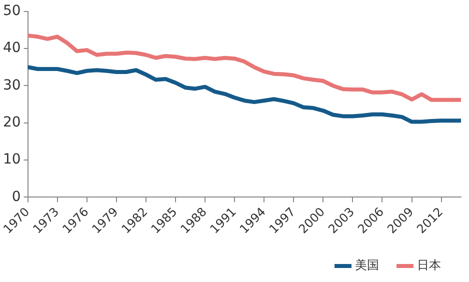  I want to click on y-tick-label: 10, so click(11, 160).